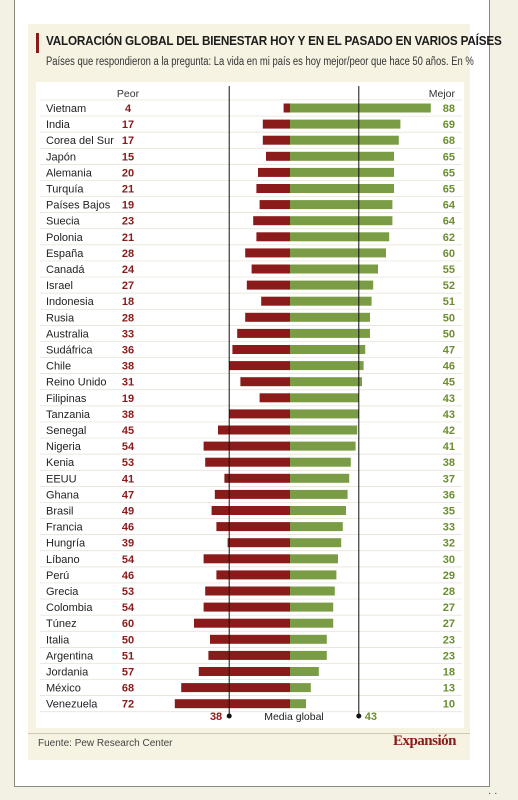 The height and width of the screenshot is (800, 518). What do you see at coordinates (128, 544) in the screenshot?
I see `worse-value-label: 39` at bounding box center [128, 544].